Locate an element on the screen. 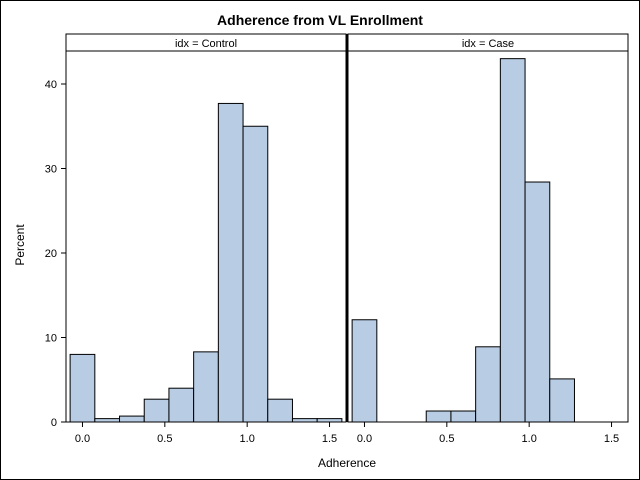  y-axis: 0 10 20 30 40 is located at coordinates (55, 254).